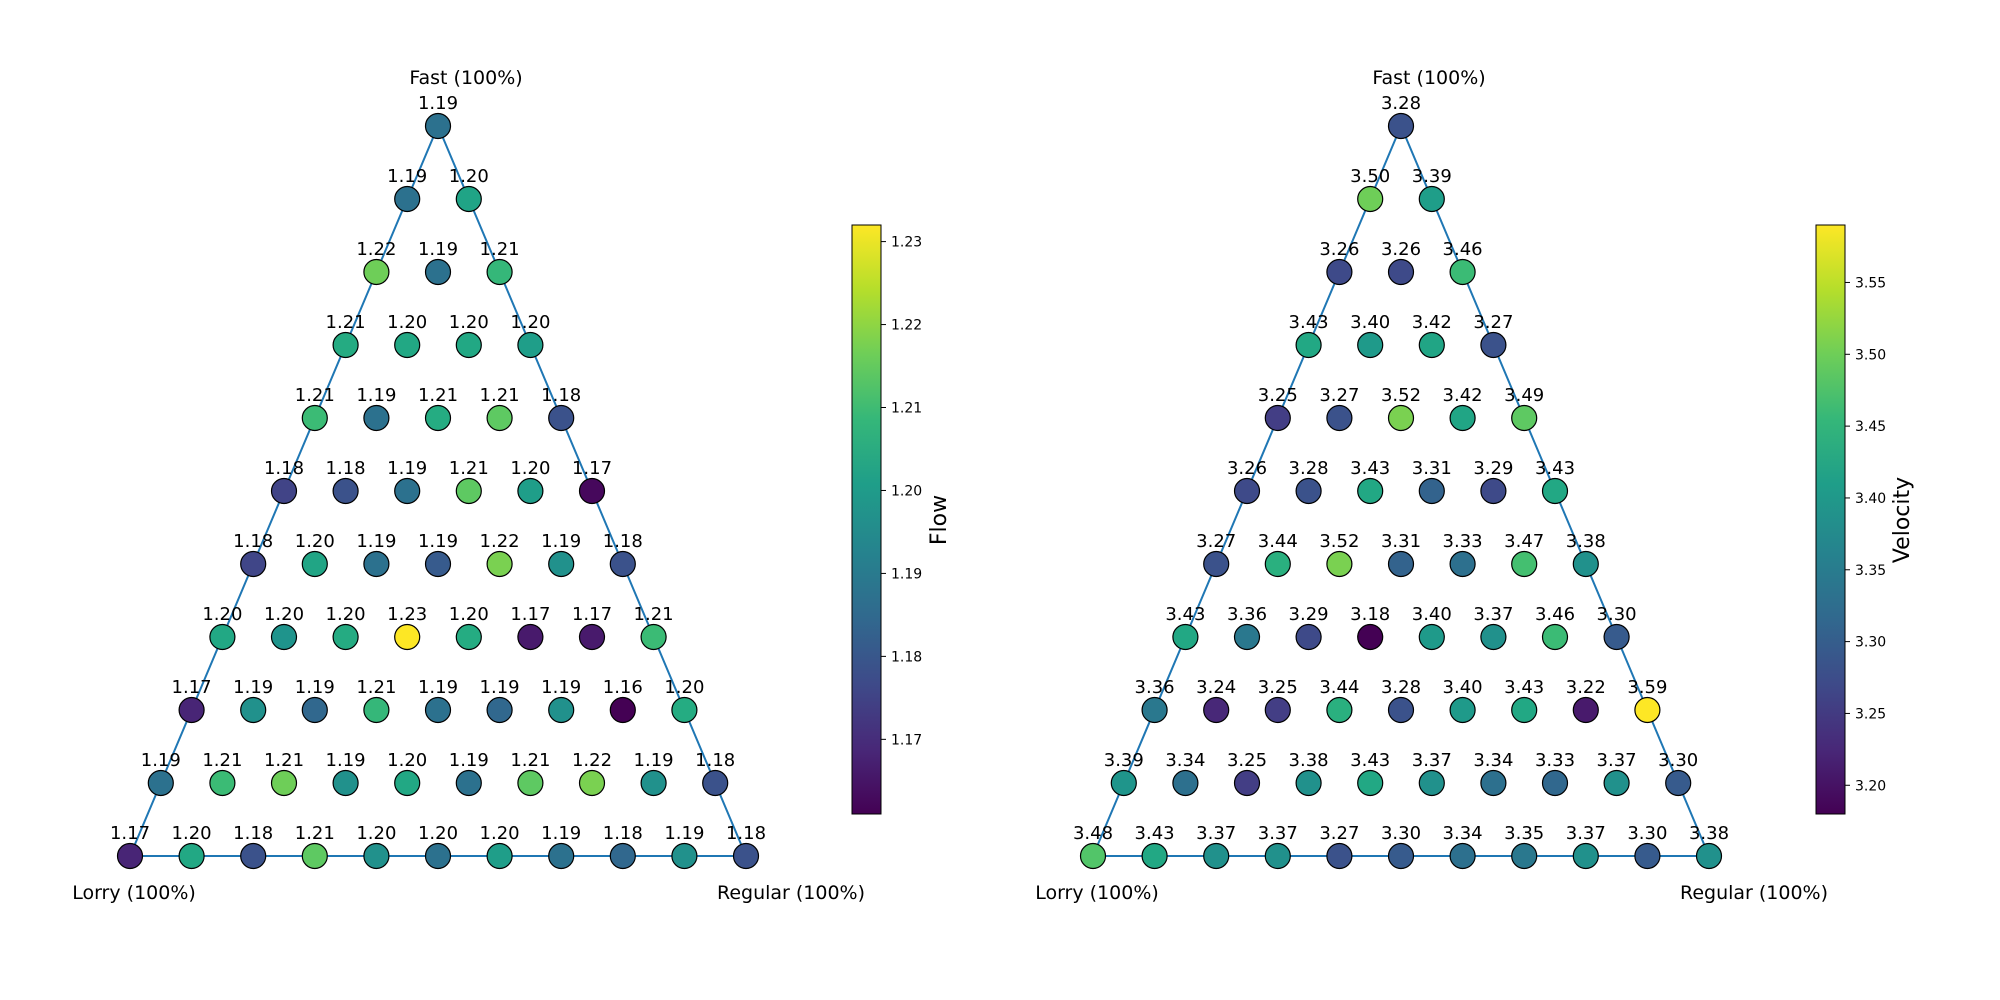 This screenshot has height=1000, width=2000. What do you see at coordinates (1339, 710) in the screenshot?
I see `velocity-point-r8-c3` at bounding box center [1339, 710].